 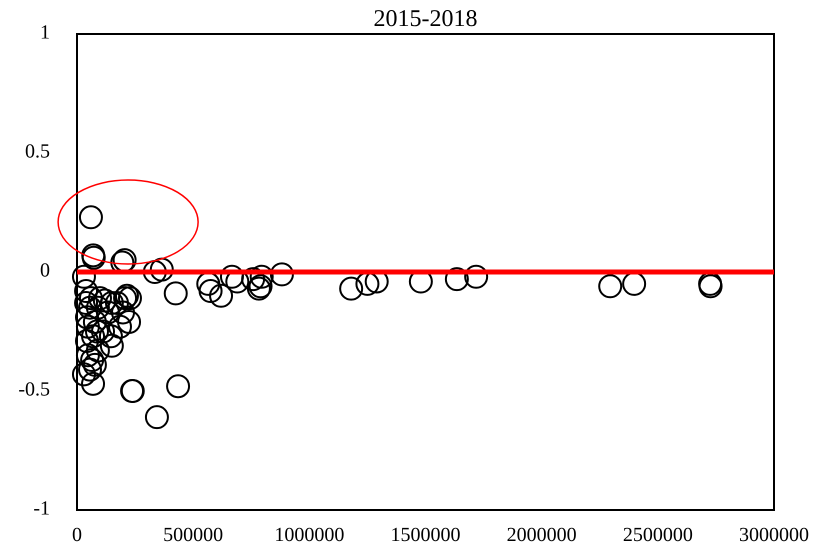 What do you see at coordinates (657, 535) in the screenshot?
I see `x-tick-label: 2500000` at bounding box center [657, 535].